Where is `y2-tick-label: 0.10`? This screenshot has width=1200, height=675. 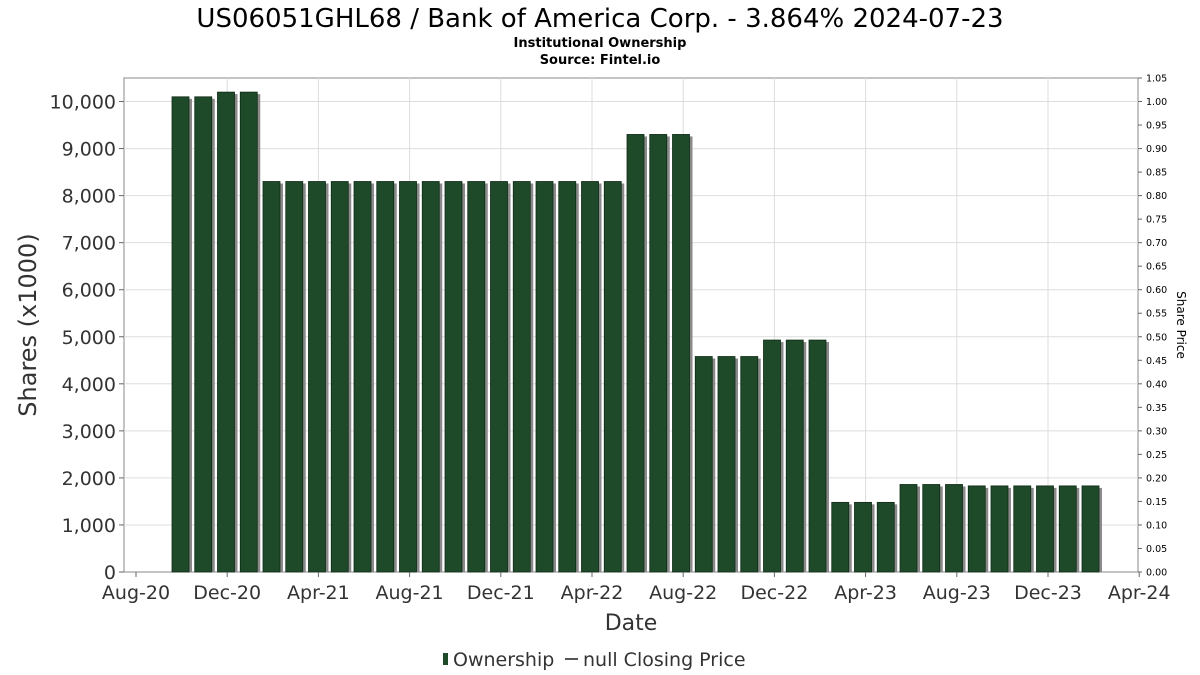 y2-tick-label: 0.10 is located at coordinates (1156, 525).